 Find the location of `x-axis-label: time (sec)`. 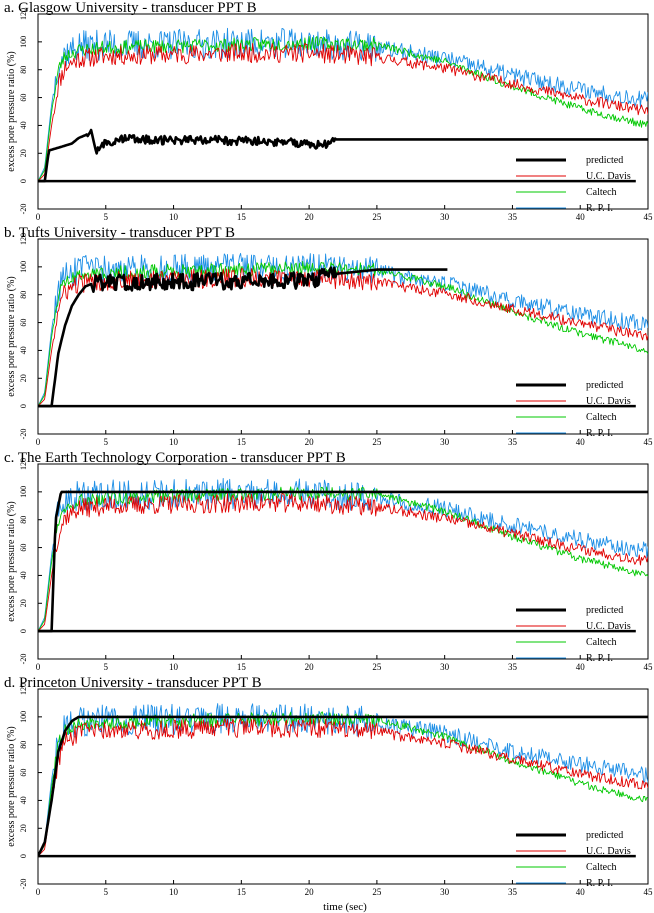

x-axis-label: time (sec) is located at coordinates (345, 907).